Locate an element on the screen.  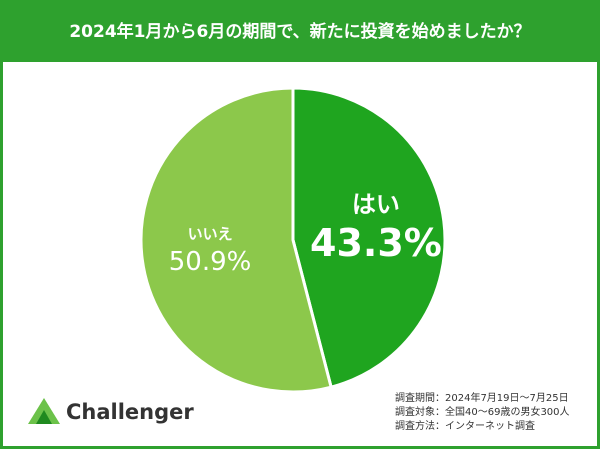
logo-icon-inner is located at coordinates (44, 417).